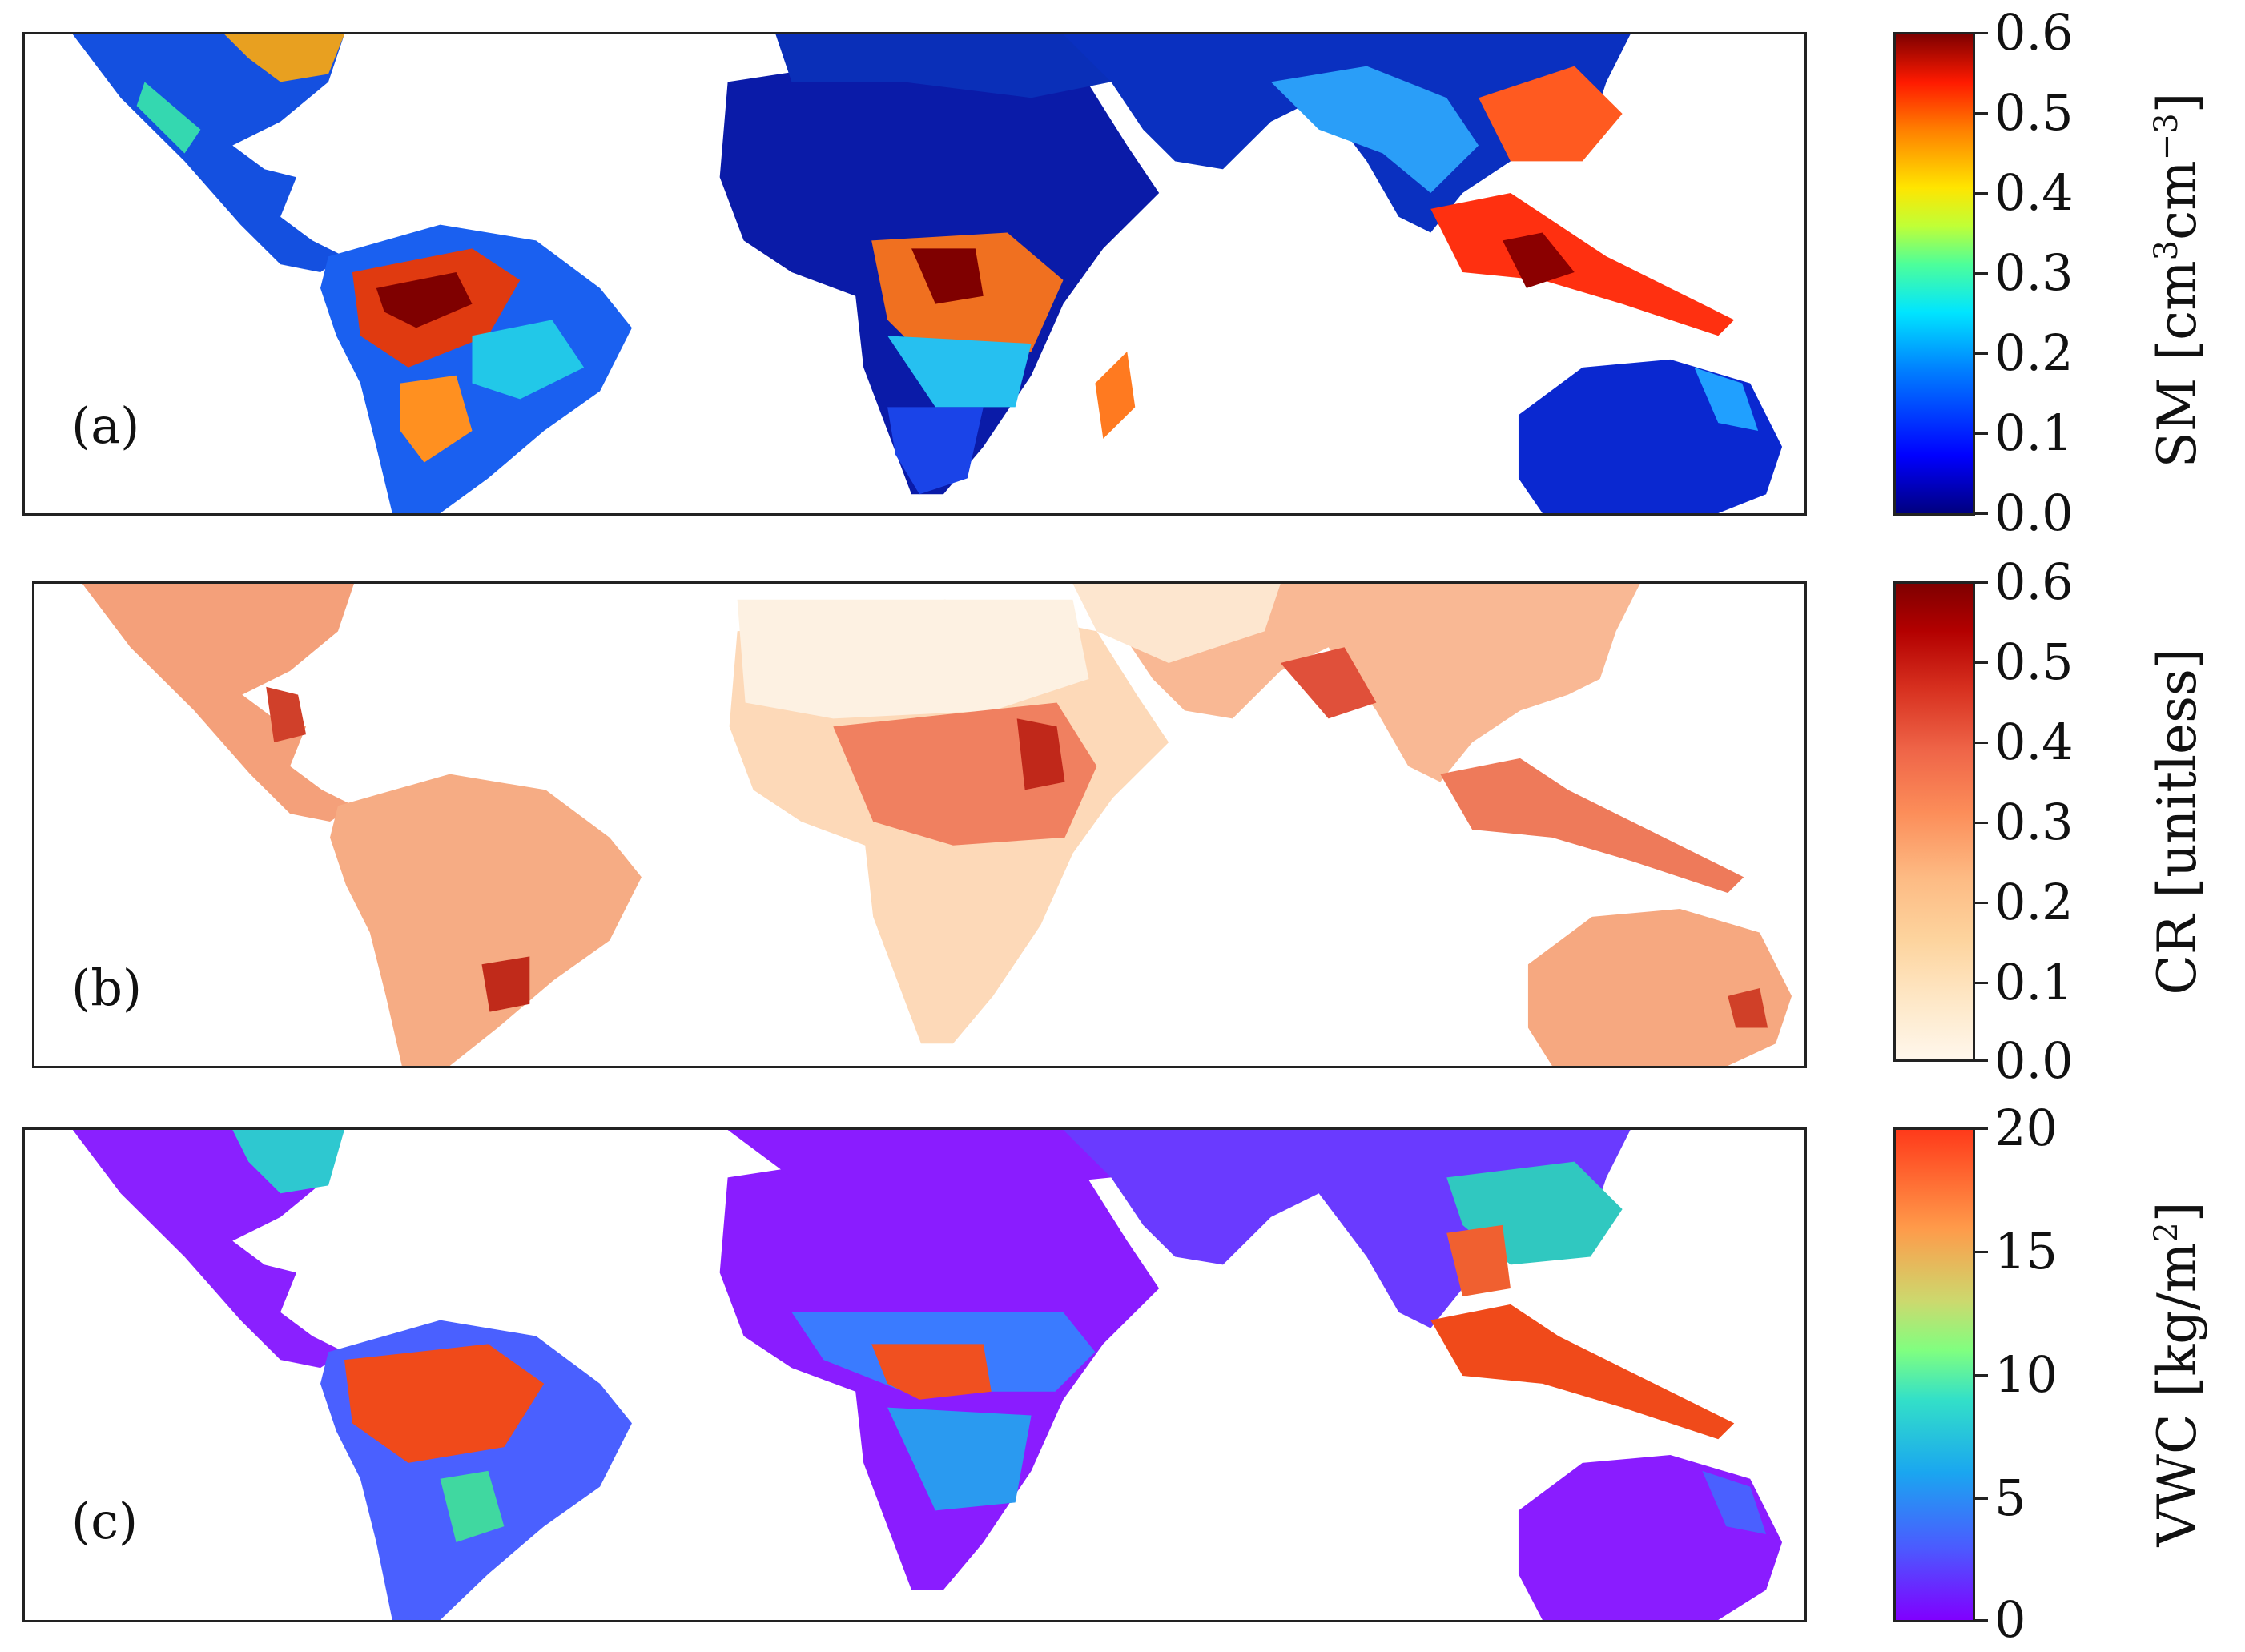 The height and width of the screenshot is (1652, 2245). Describe the element at coordinates (2177, 1374) in the screenshot. I see `colorbar-vwc-title: VWC [kg/m2]` at that location.